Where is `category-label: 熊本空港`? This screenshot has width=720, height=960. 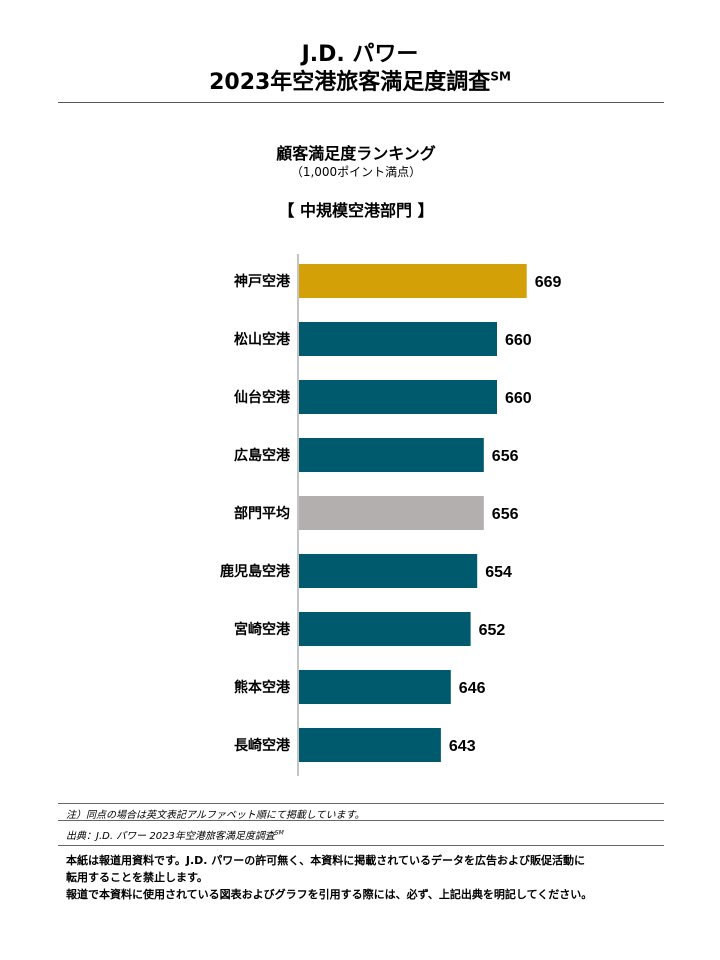
category-label: 熊本空港 is located at coordinates (262, 687).